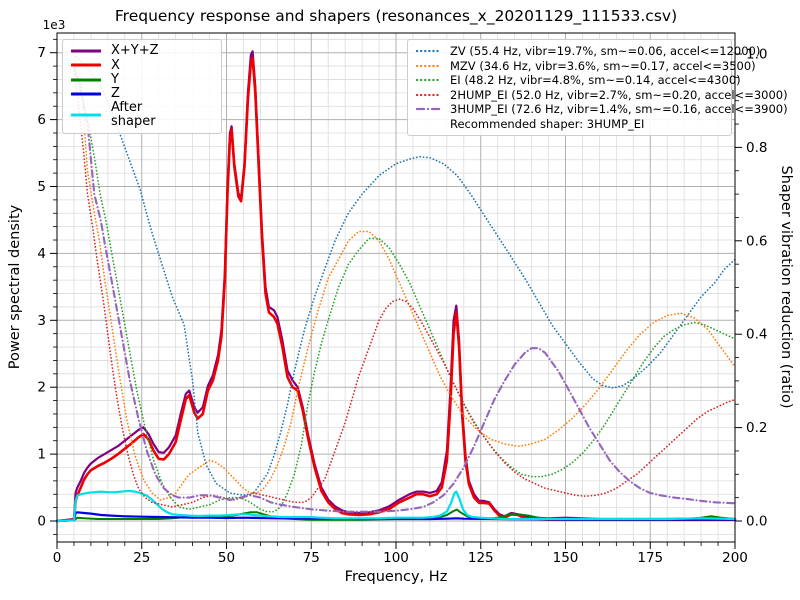 The image size is (800, 600). What do you see at coordinates (86, 80) in the screenshot?
I see `y-line-swatch` at bounding box center [86, 80].